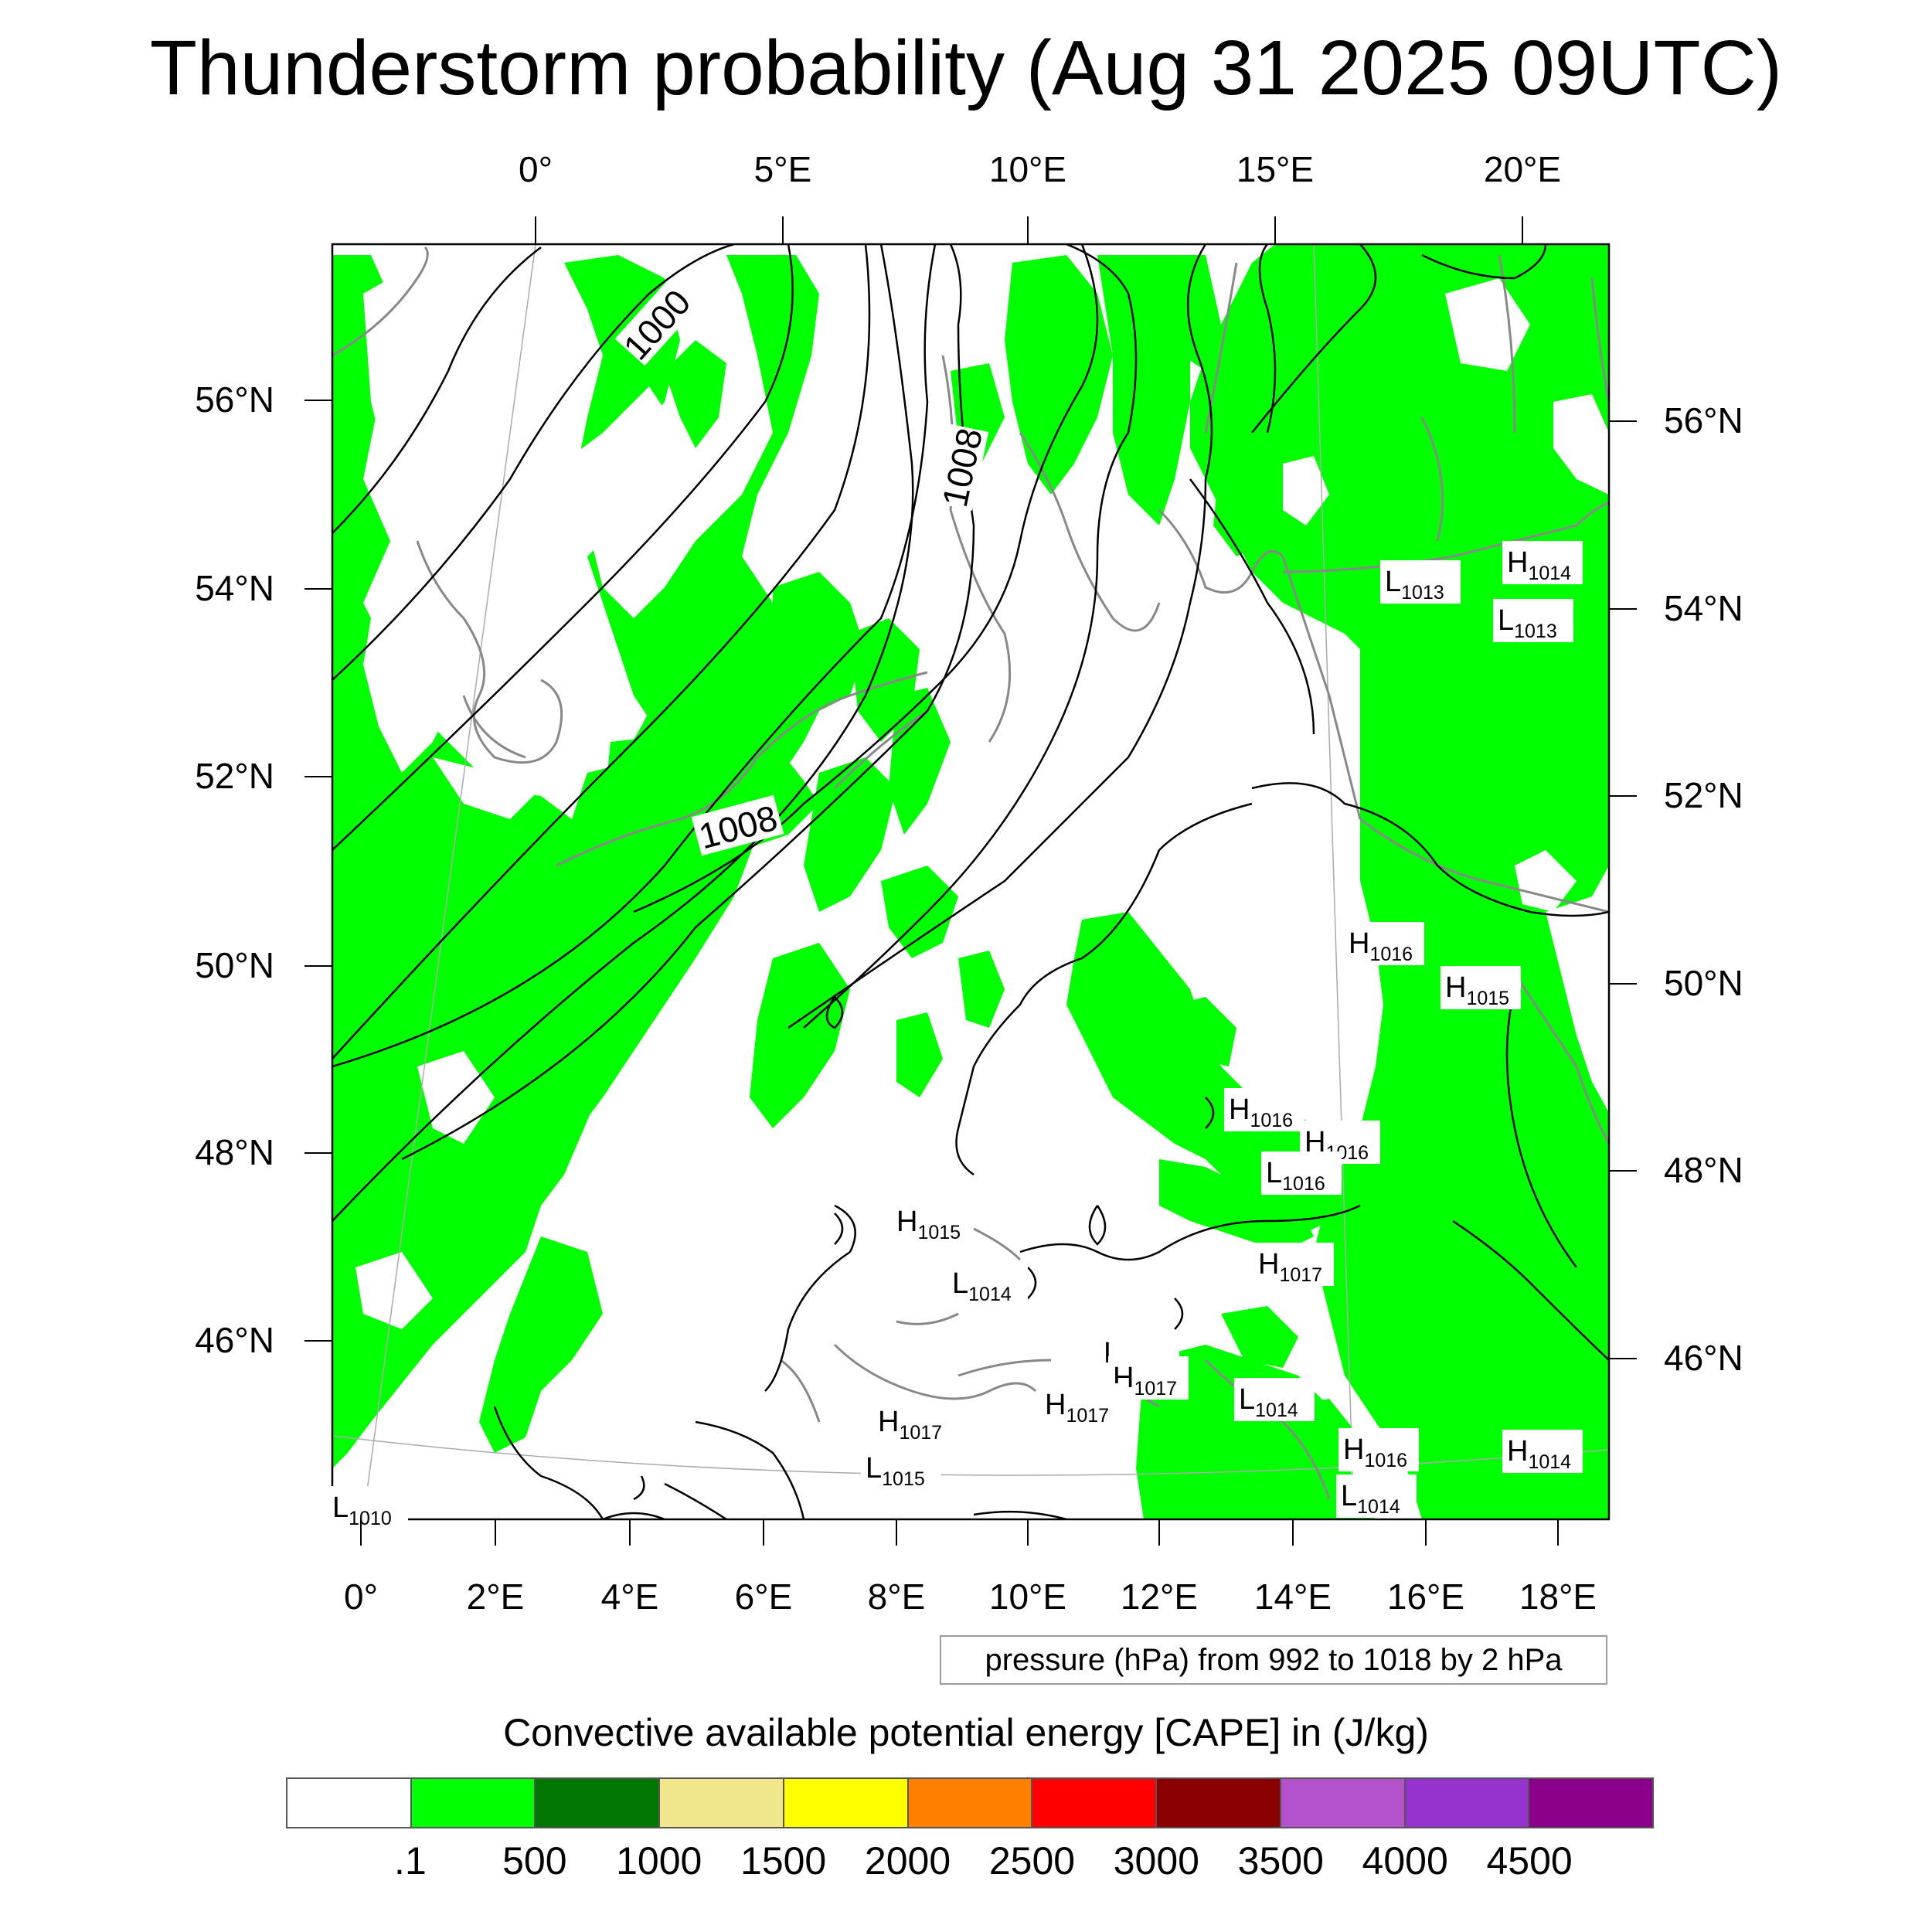 This screenshot has width=1932, height=1932. What do you see at coordinates (1523, 169) in the screenshot?
I see `lon-label: 20°E` at bounding box center [1523, 169].